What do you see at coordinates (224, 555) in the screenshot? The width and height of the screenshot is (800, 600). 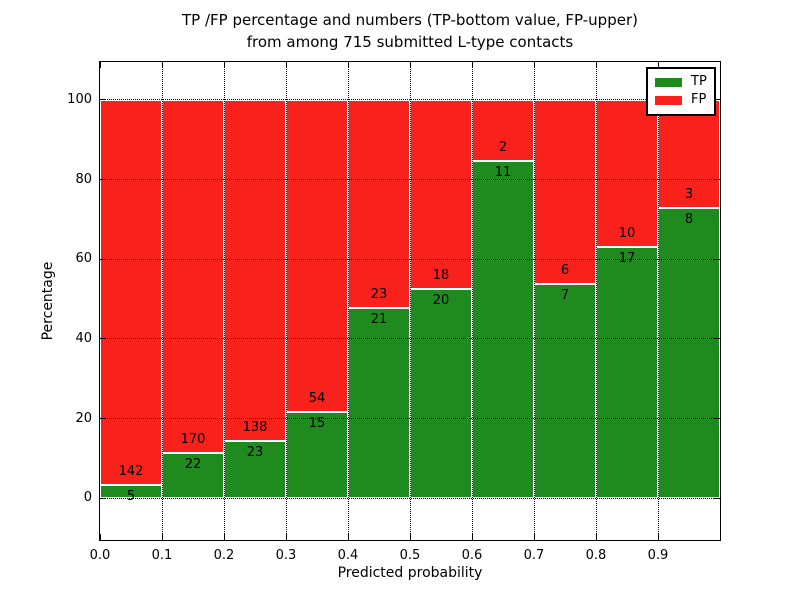 I see `x-tick-label: 0.2` at bounding box center [224, 555].